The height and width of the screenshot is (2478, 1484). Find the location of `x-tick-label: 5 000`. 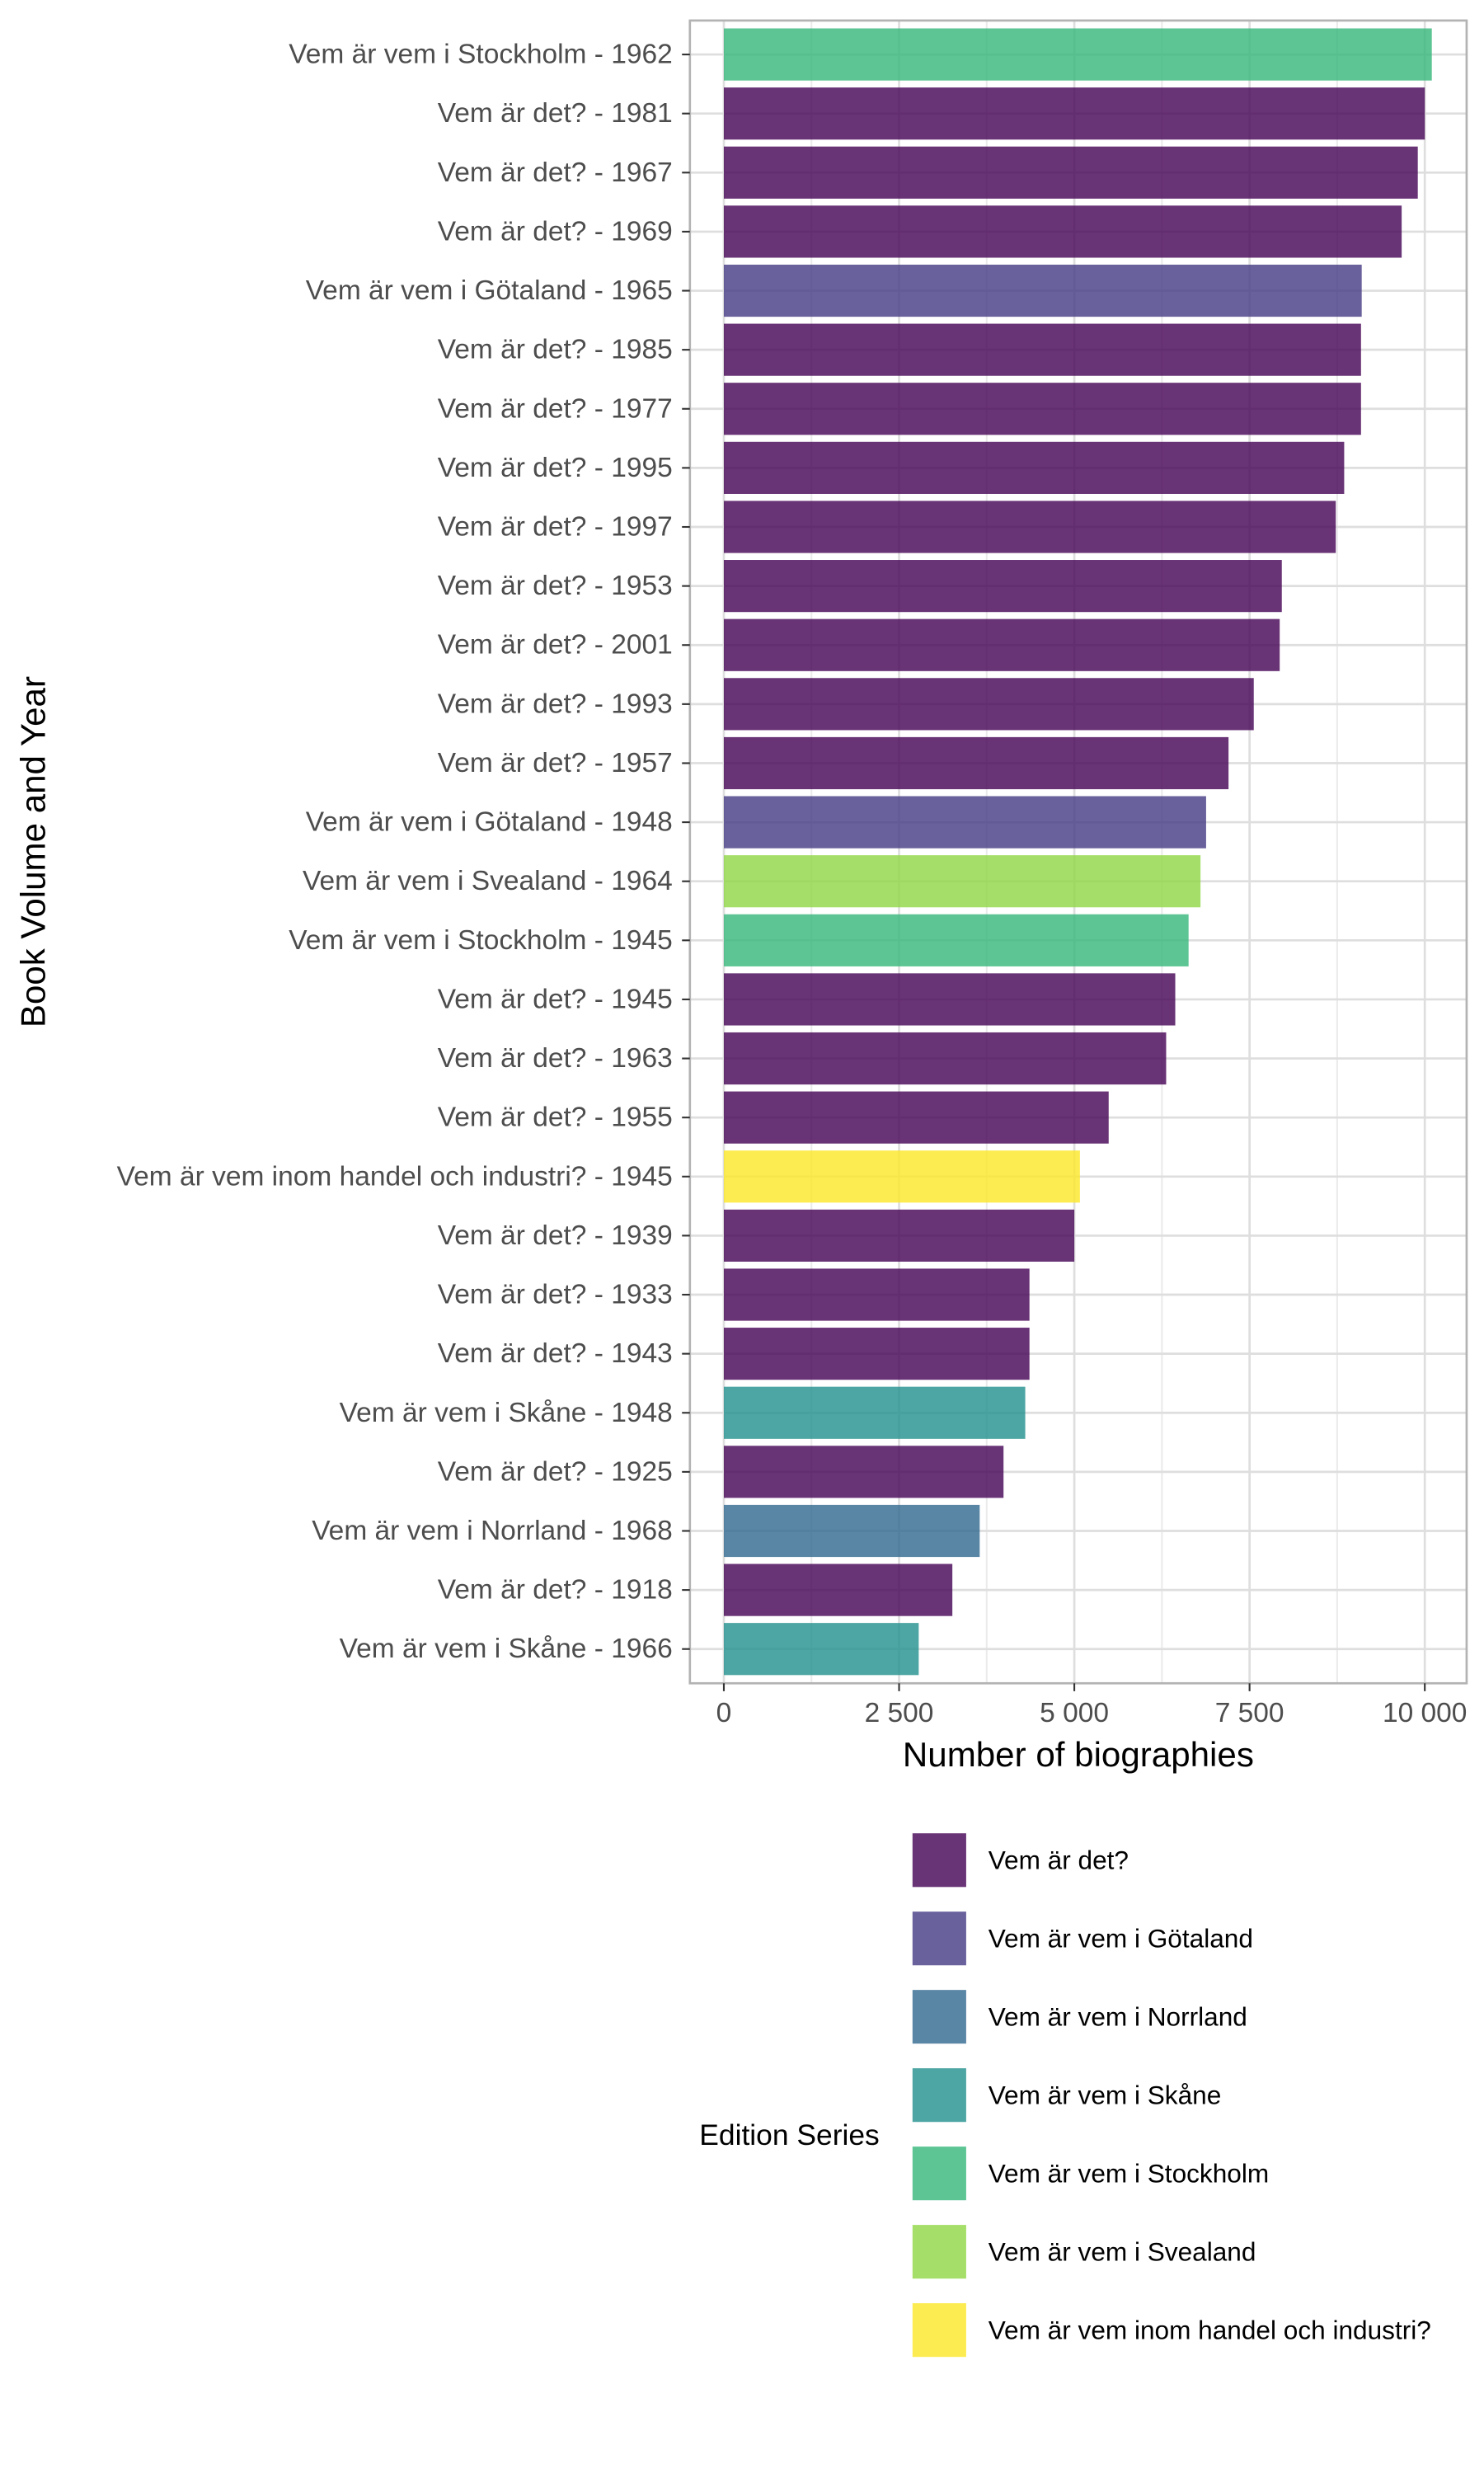

x-tick-label: 5 000 is located at coordinates (1074, 1713).